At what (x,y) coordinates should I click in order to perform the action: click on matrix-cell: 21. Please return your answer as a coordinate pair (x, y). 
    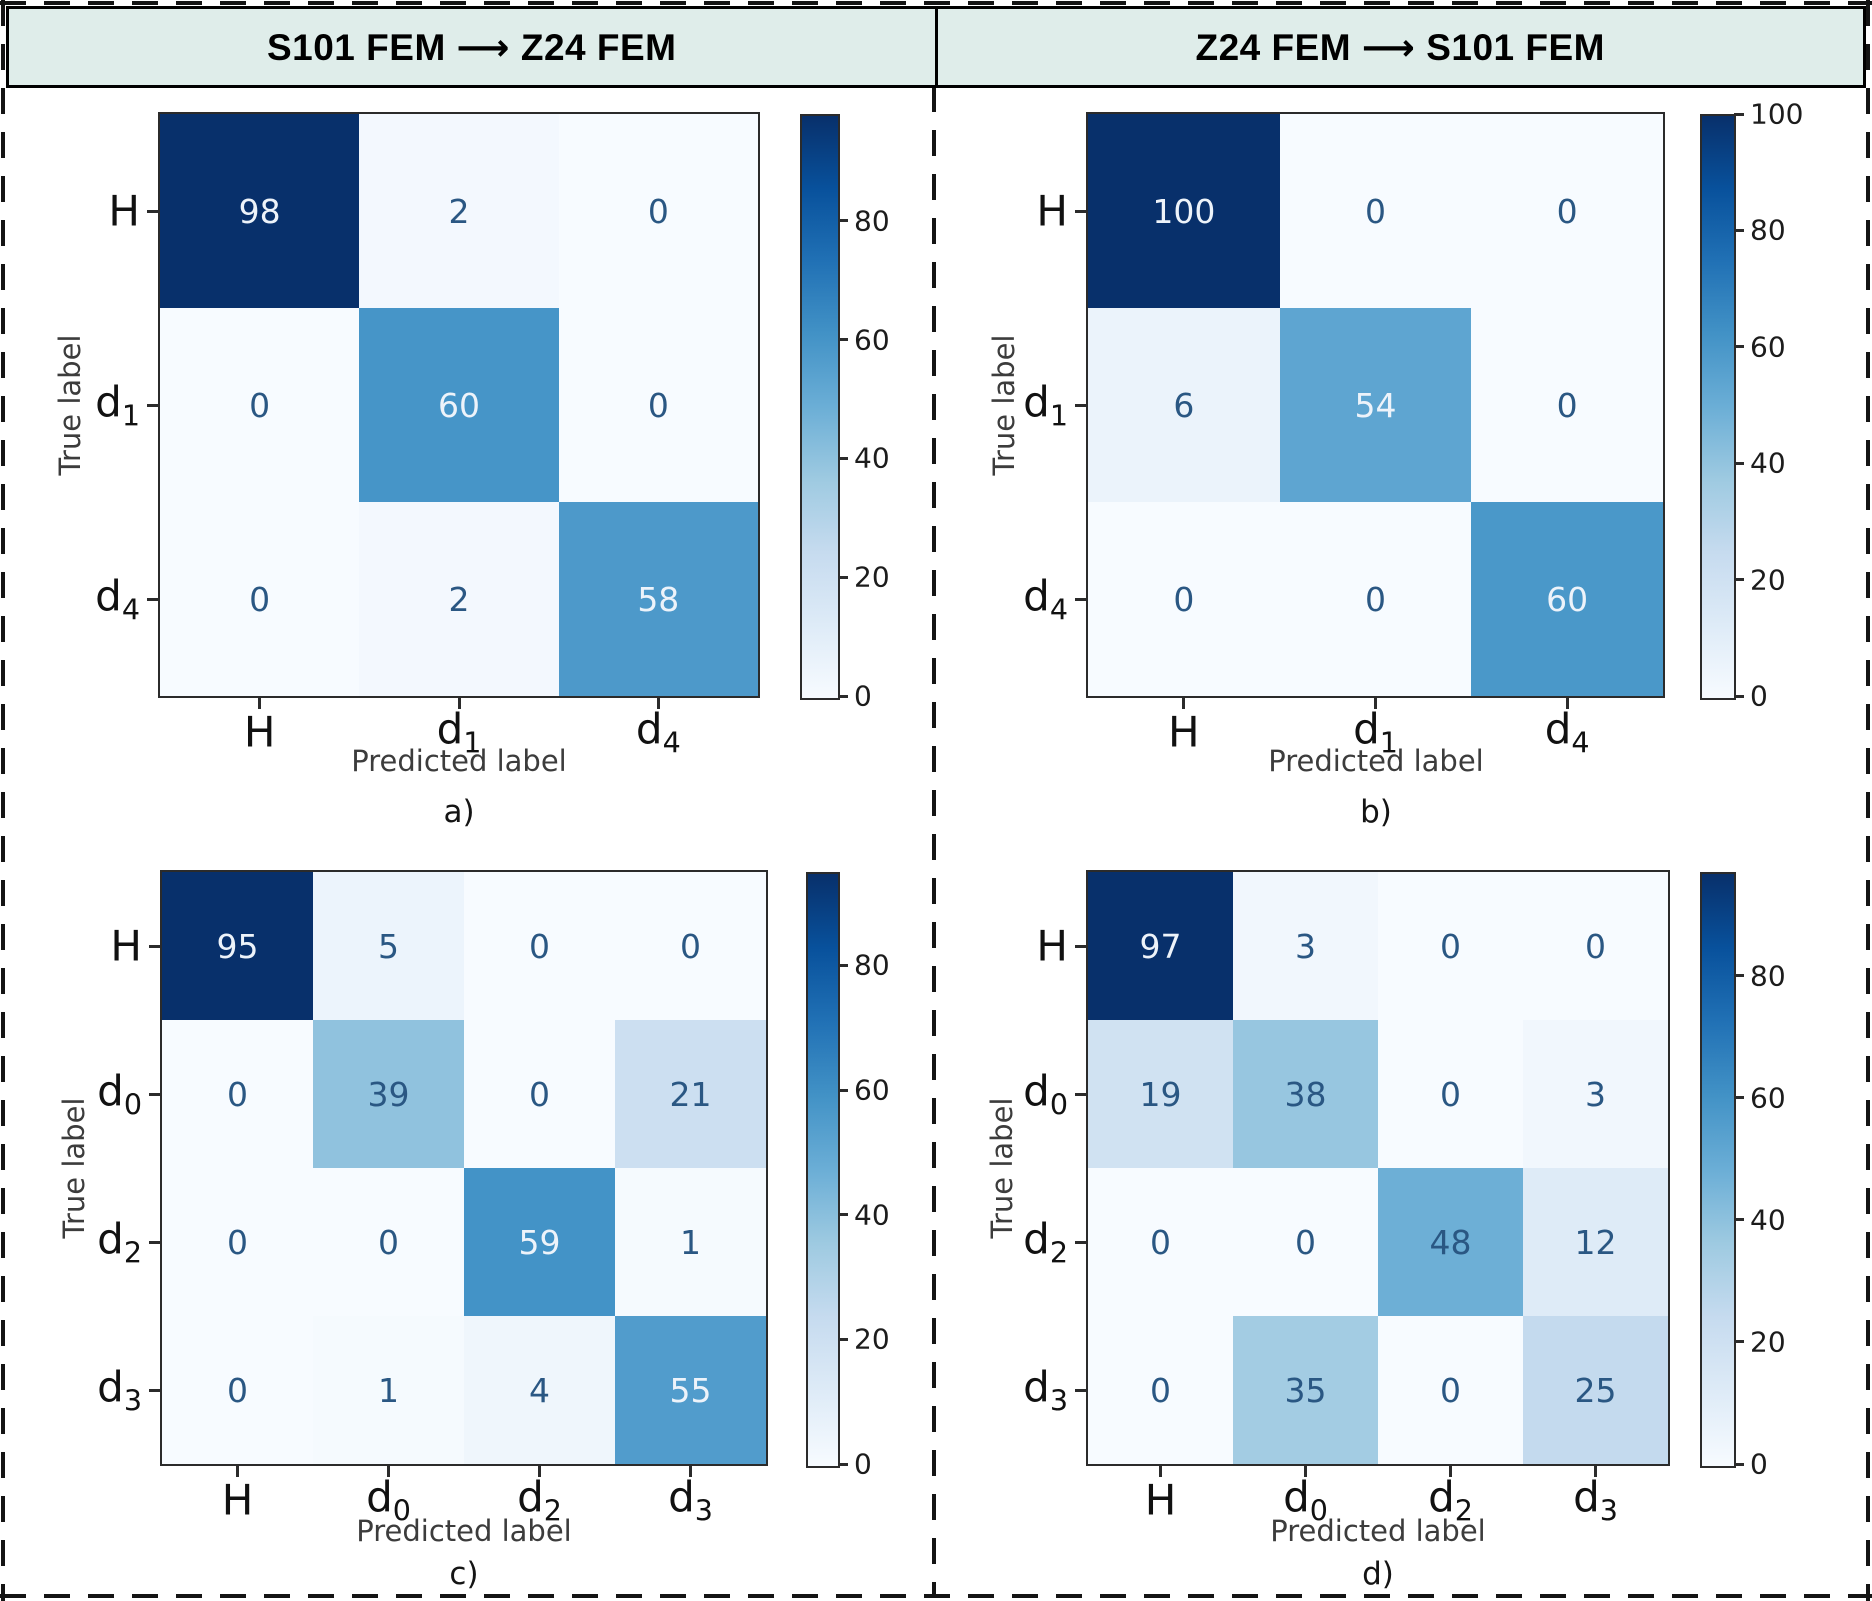
    Looking at the image, I should click on (690, 1094).